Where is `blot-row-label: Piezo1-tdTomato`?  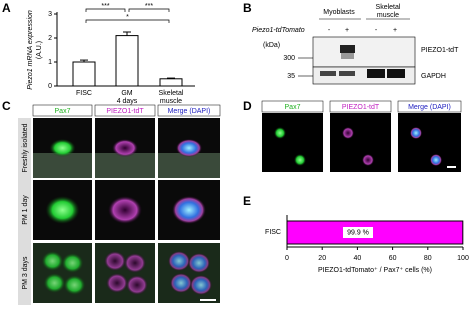
blot-row-label: Piezo1-tdTomato is located at coordinates (278, 30).